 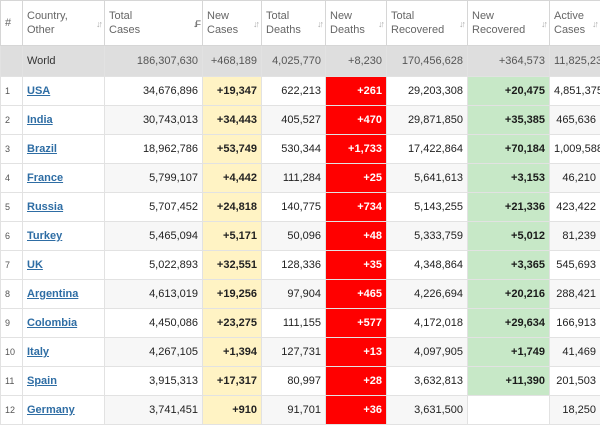 What do you see at coordinates (427, 323) in the screenshot?
I see `row-total-recovered: 4,172,018` at bounding box center [427, 323].